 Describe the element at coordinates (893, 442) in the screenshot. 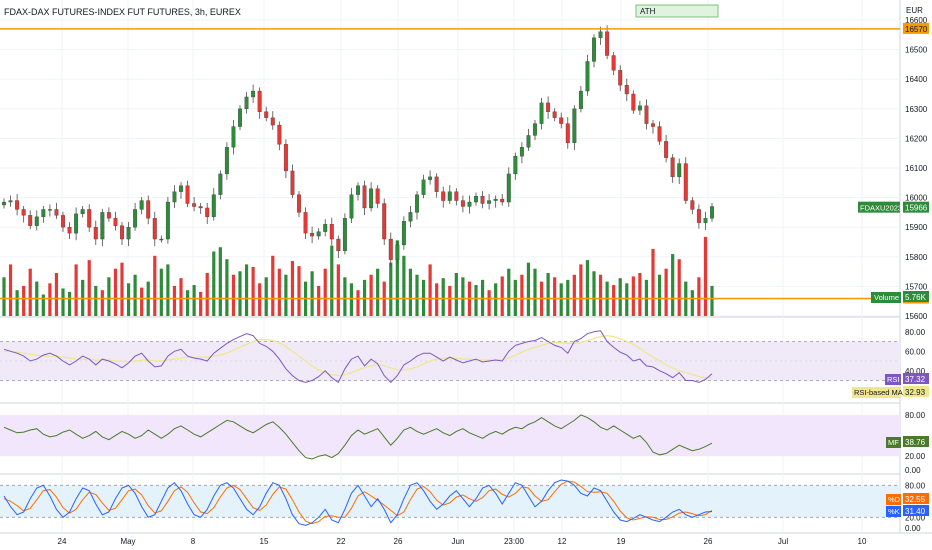

I see `mf-name-box` at that location.